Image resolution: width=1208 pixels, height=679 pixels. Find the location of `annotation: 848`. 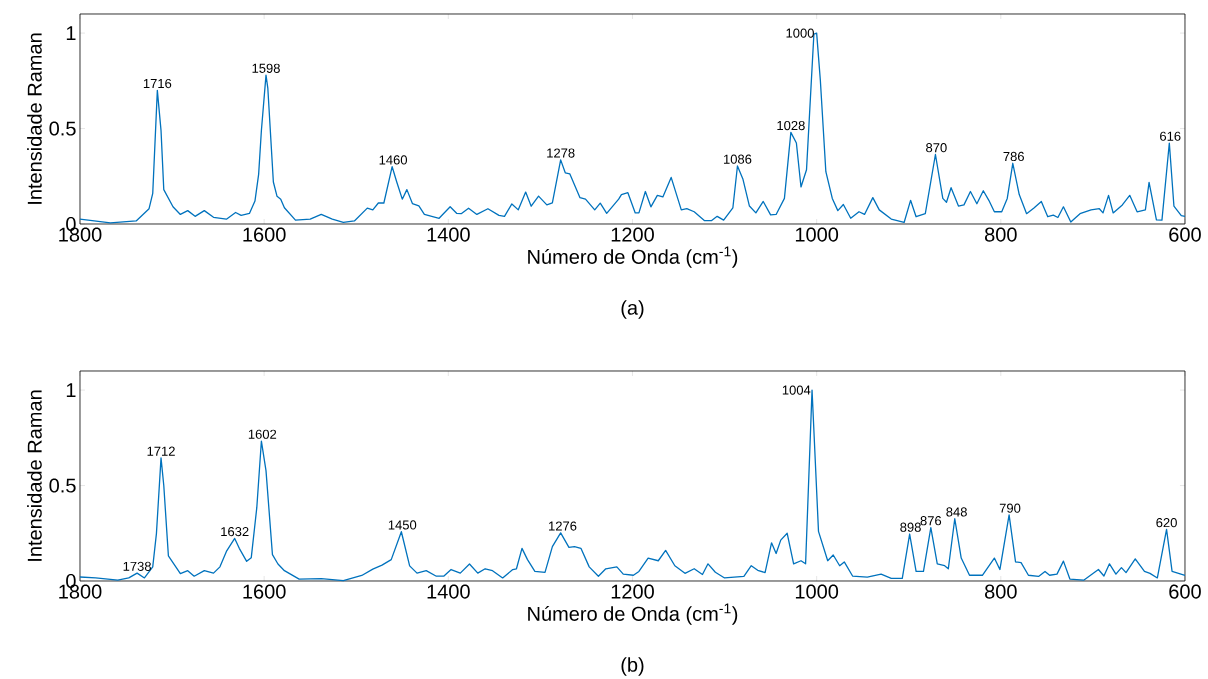

annotation: 848 is located at coordinates (956, 512).